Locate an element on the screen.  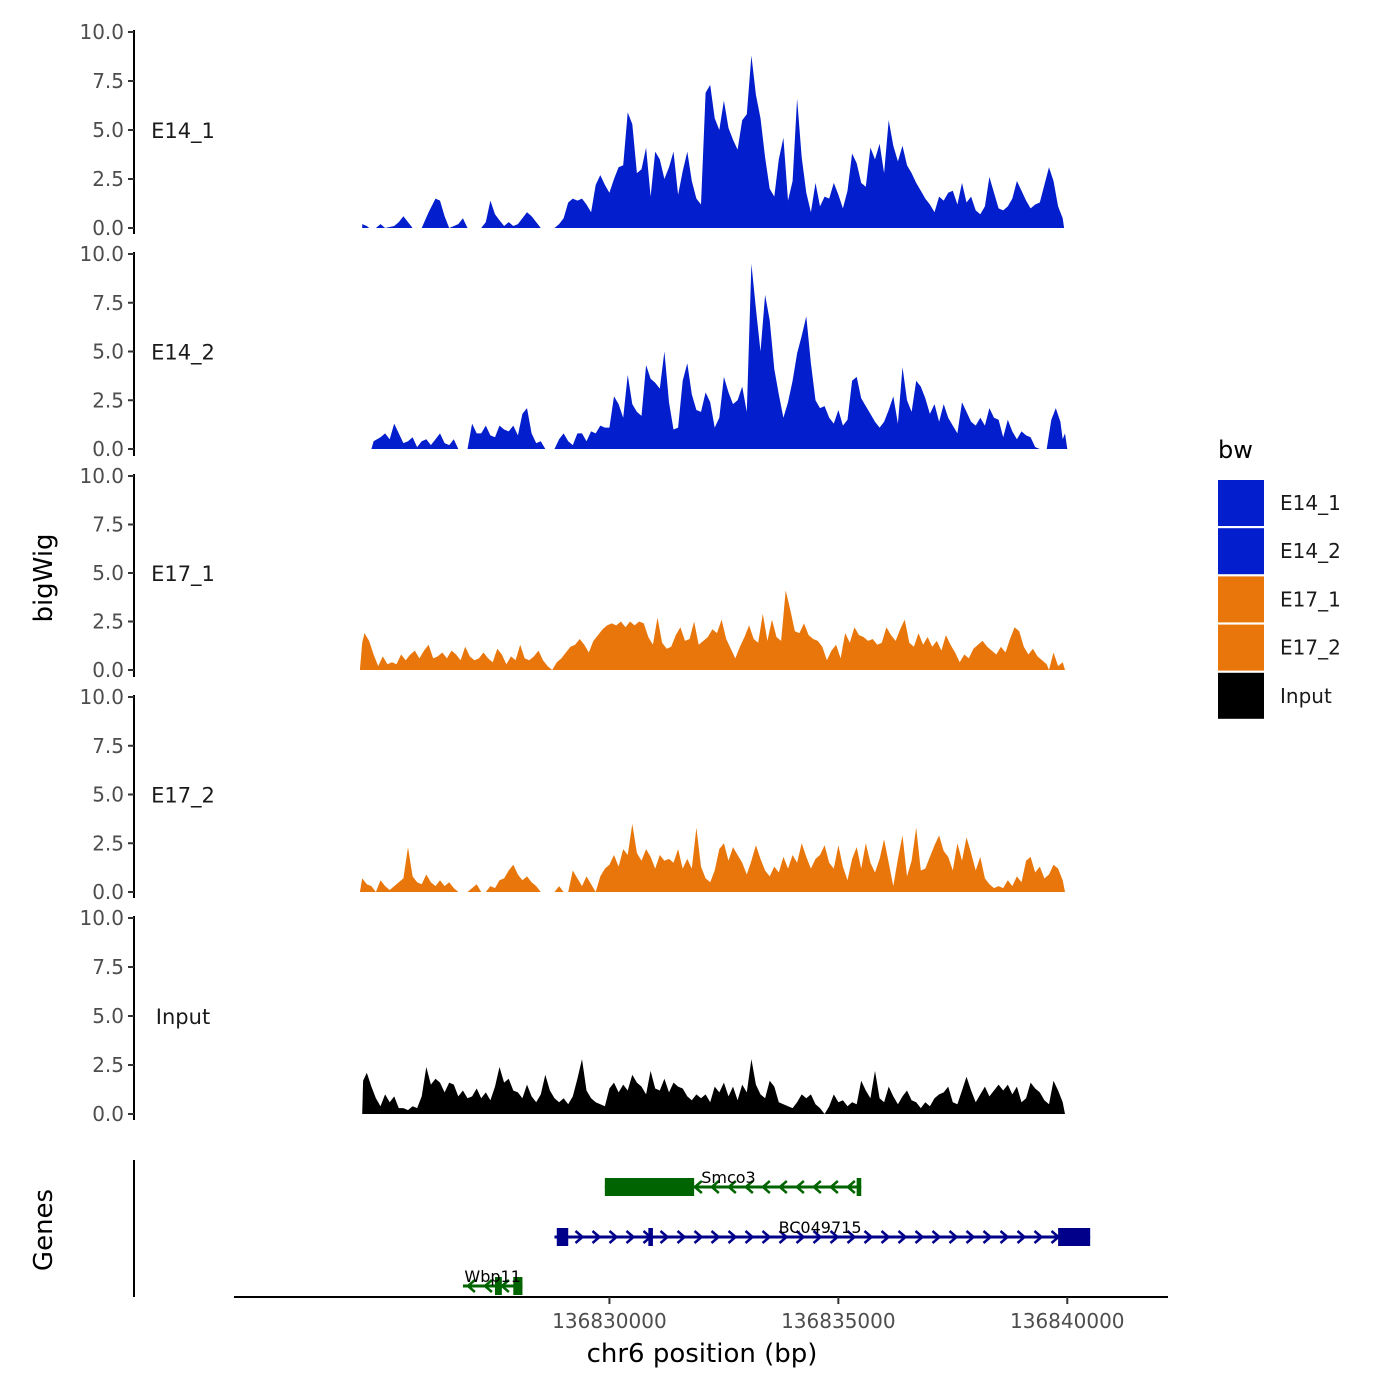
track-label: Input is located at coordinates (183, 1017).